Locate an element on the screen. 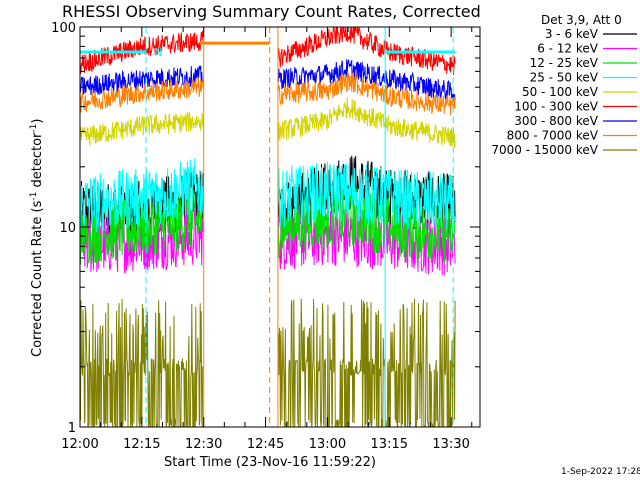  x-tick-label-3: 12:30 is located at coordinates (203, 444).